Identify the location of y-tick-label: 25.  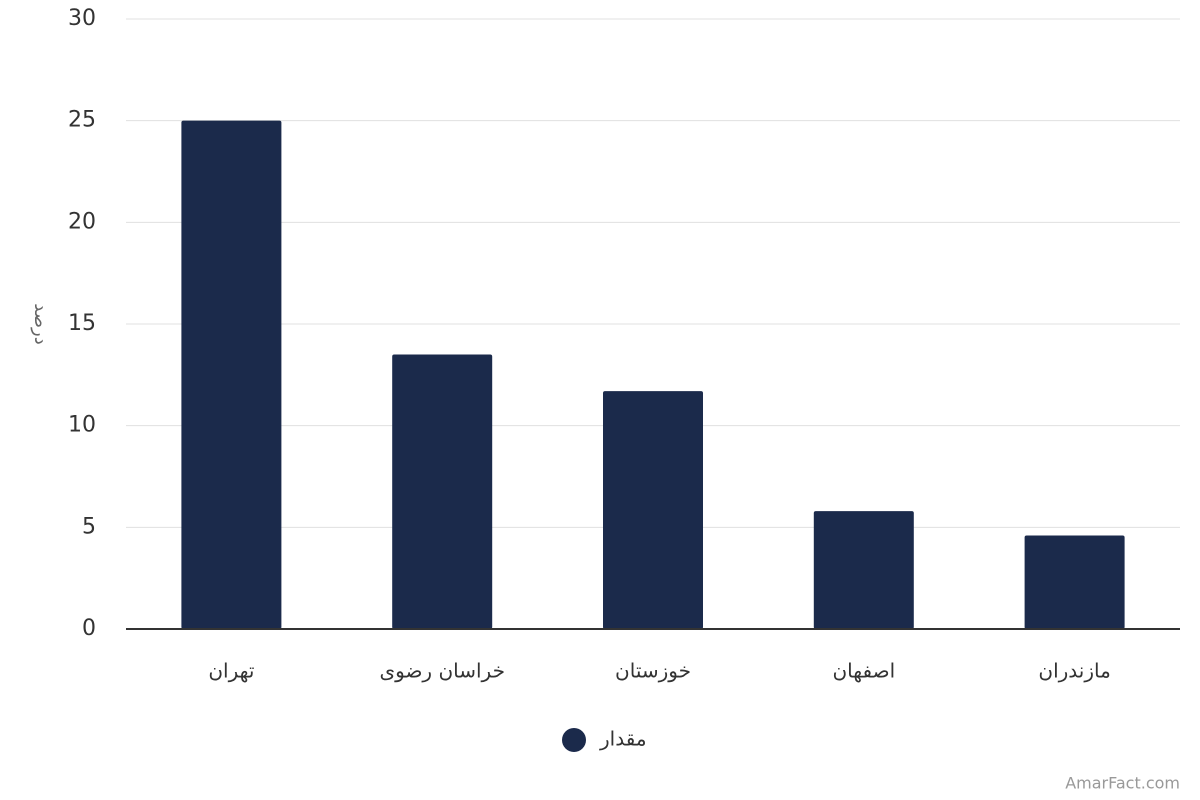
(82, 120).